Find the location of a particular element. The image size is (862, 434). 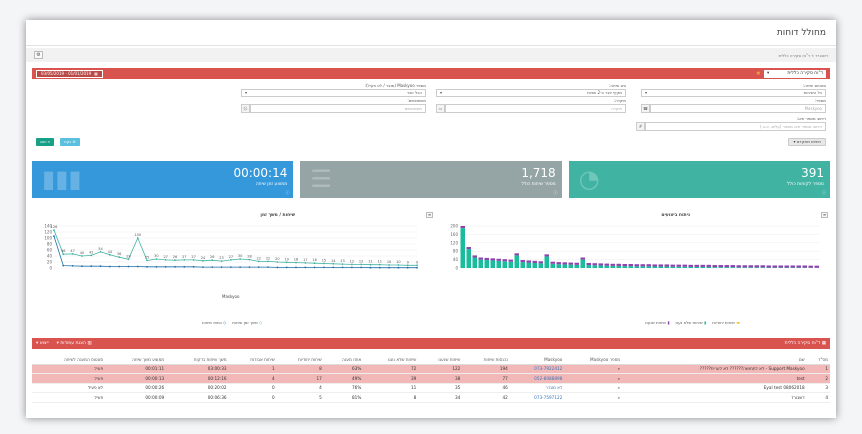

legend-answered: ▮ שיחות שנענו is located at coordinates (657, 322).